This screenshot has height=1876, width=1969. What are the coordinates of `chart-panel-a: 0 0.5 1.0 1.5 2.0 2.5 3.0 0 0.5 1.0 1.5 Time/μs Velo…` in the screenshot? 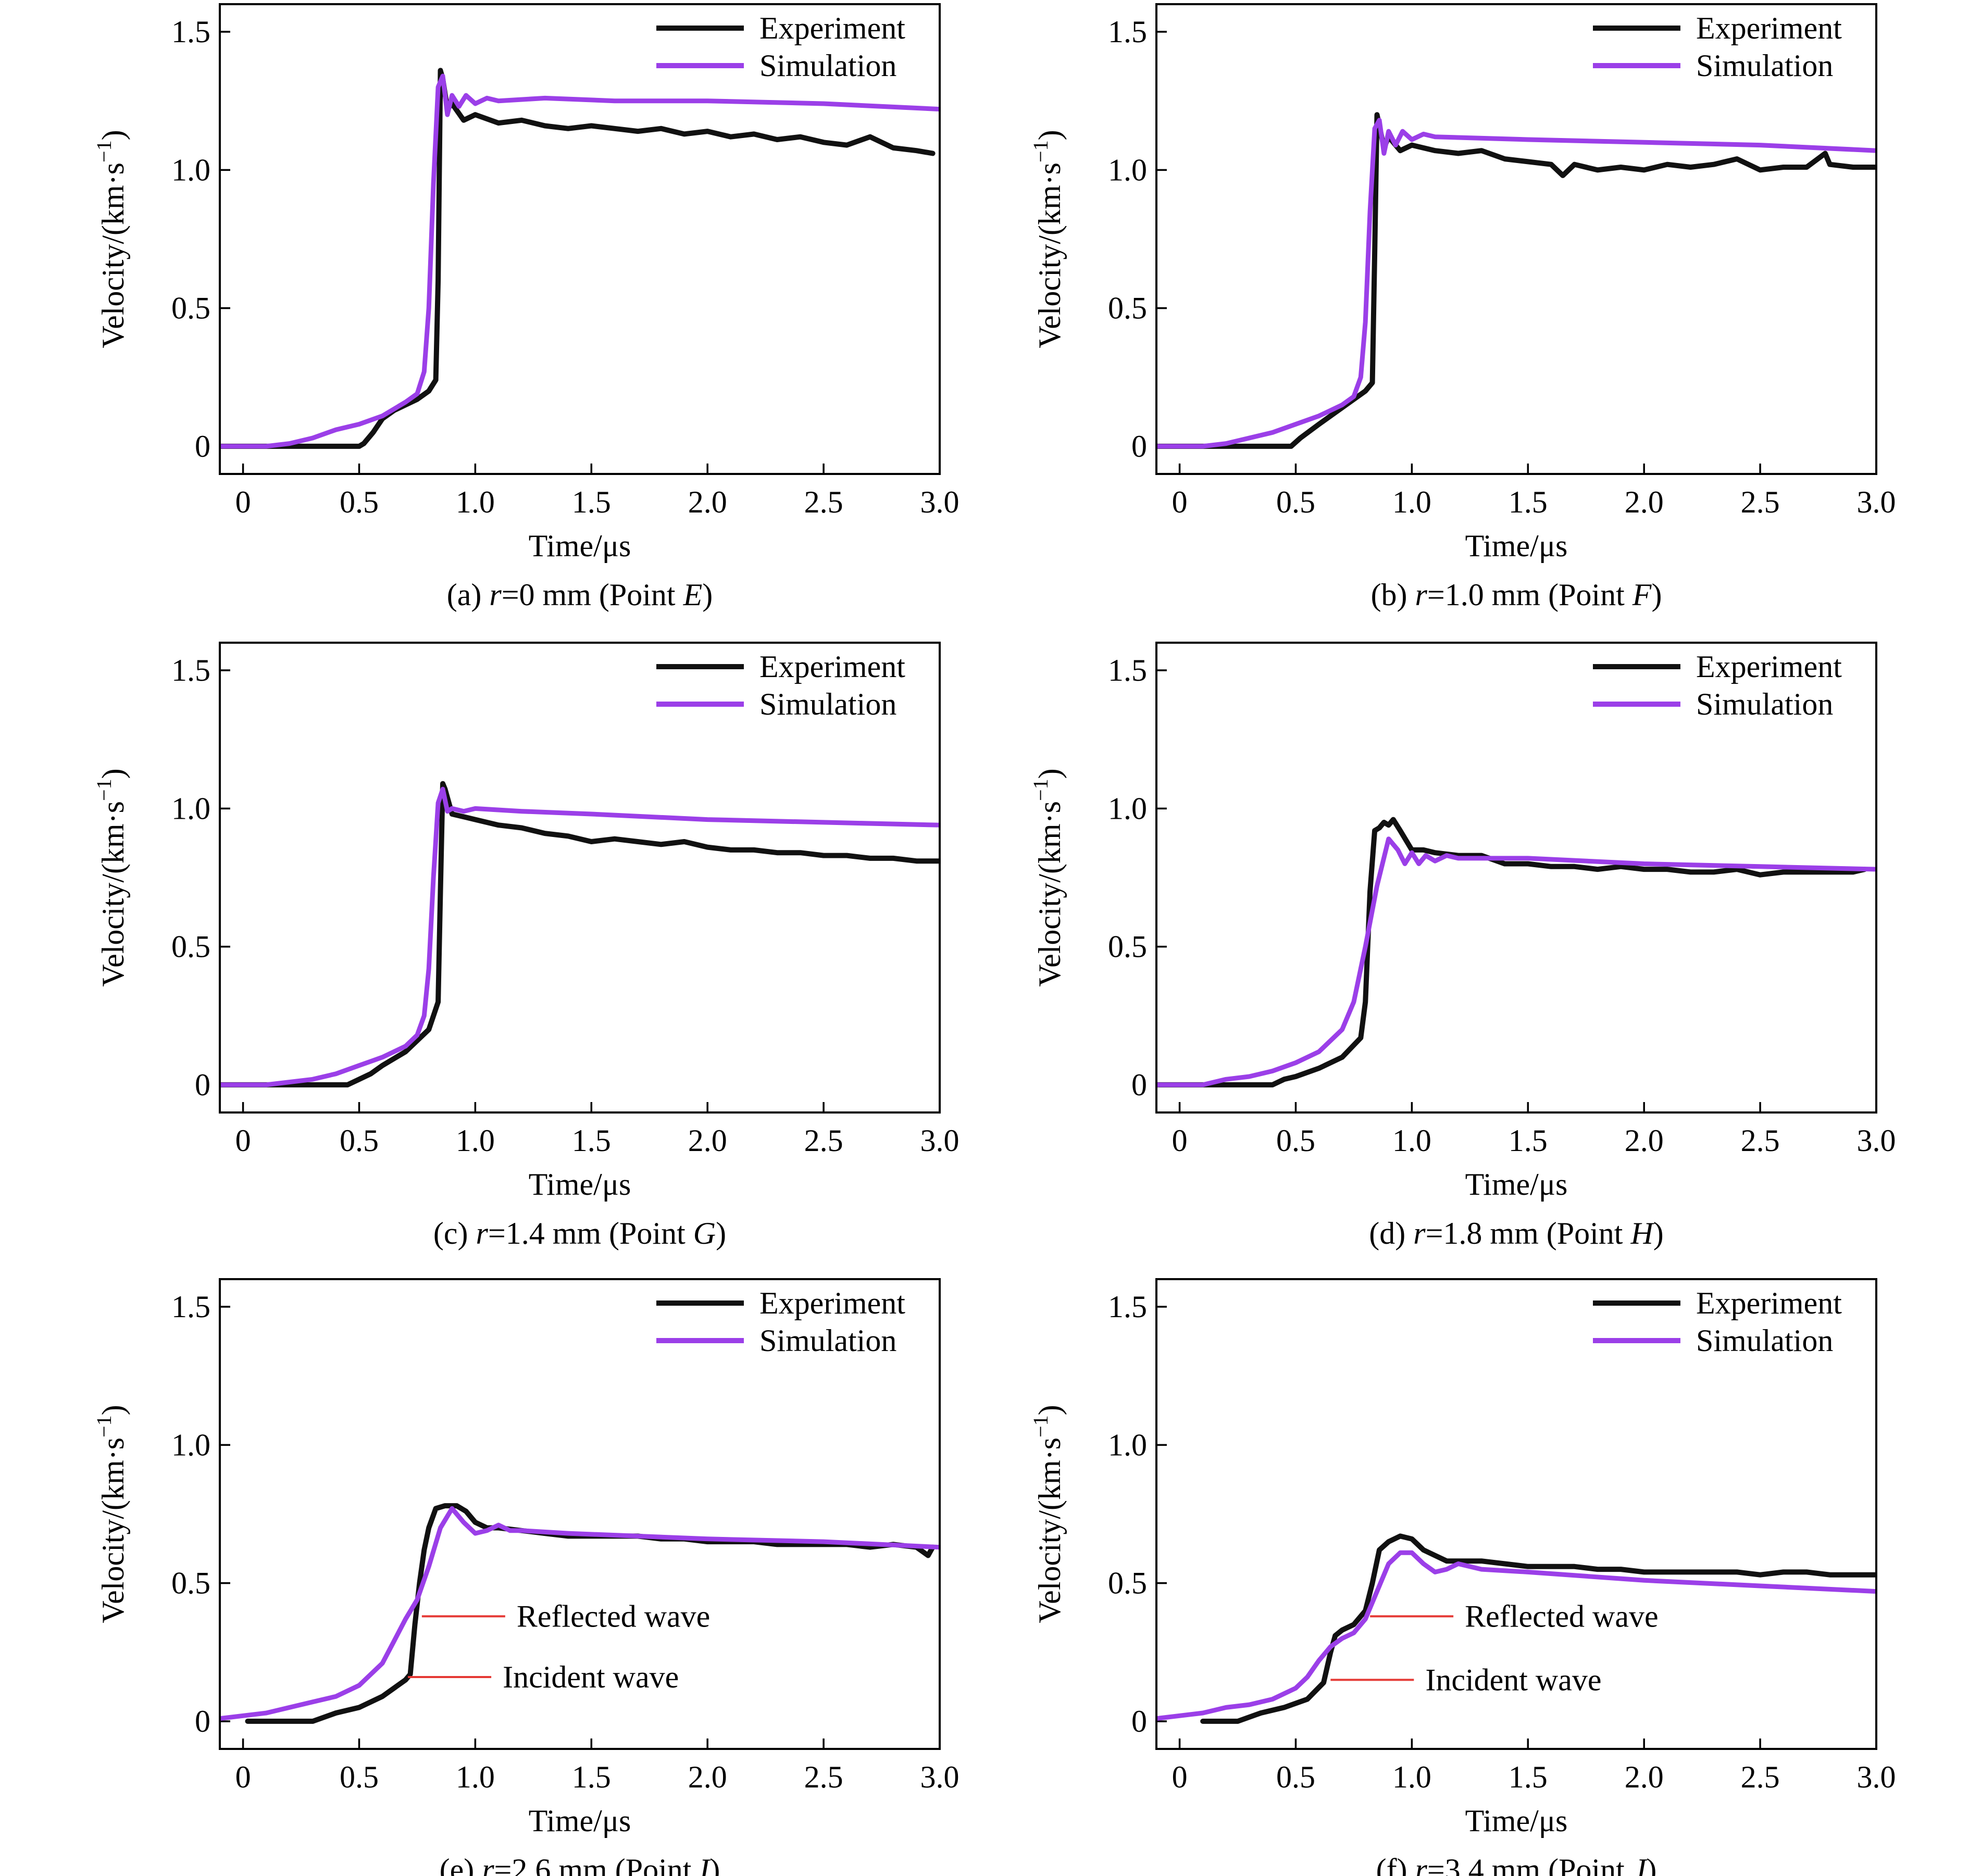 It's located at (525, 307).